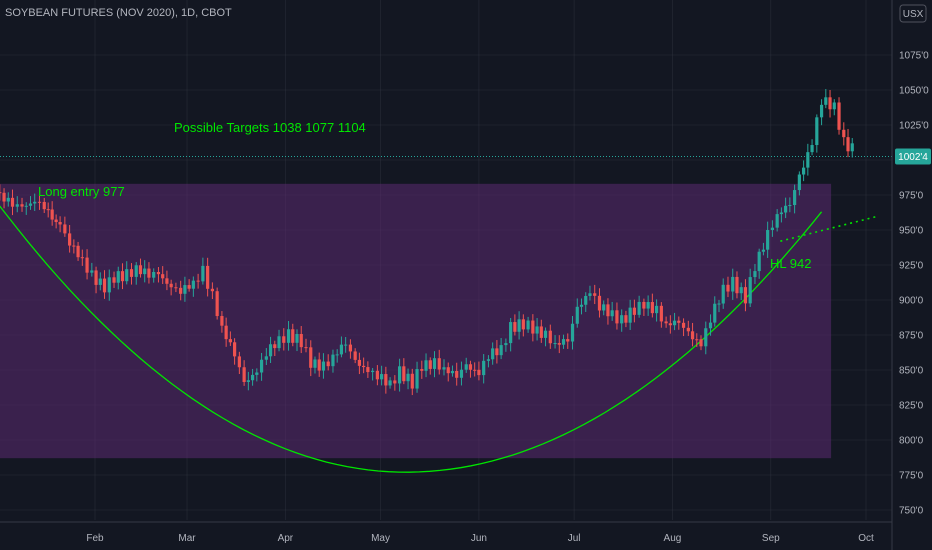  I want to click on x-tick-label: May, so click(380, 538).